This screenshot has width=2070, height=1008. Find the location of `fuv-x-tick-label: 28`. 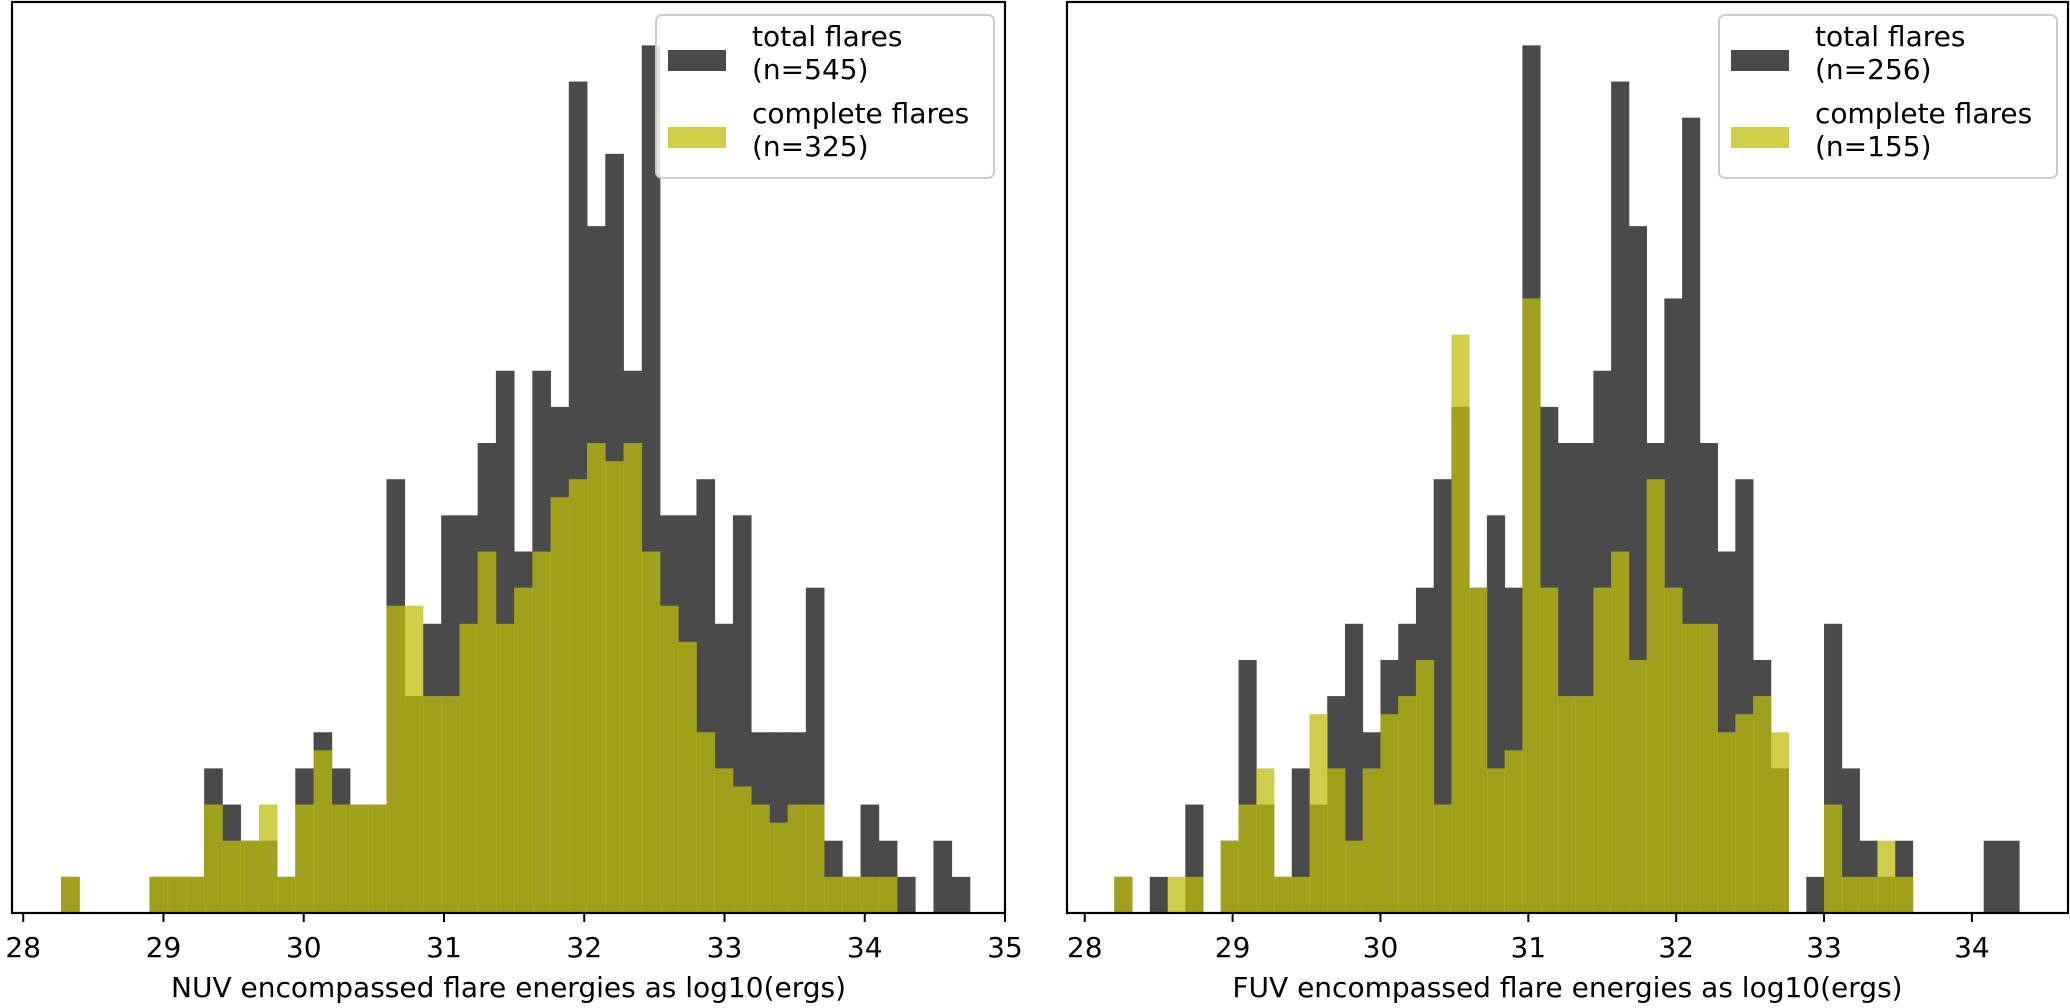

fuv-x-tick-label: 28 is located at coordinates (1085, 947).